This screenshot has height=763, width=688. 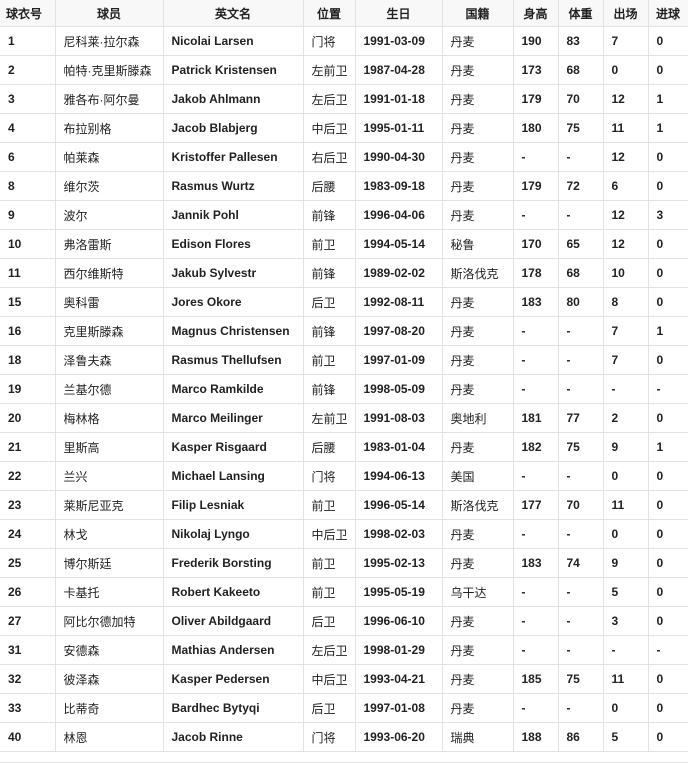 I want to click on cell-player: 兰兴, so click(x=109, y=476).